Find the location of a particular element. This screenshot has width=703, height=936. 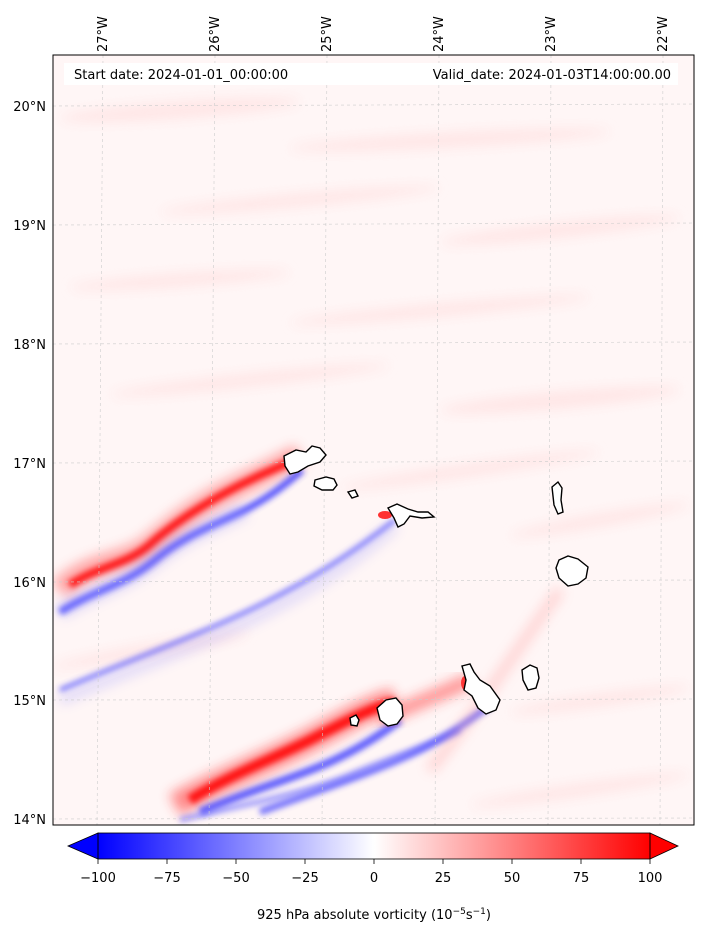

colorbar-tick-label: −25 is located at coordinates (304, 878).